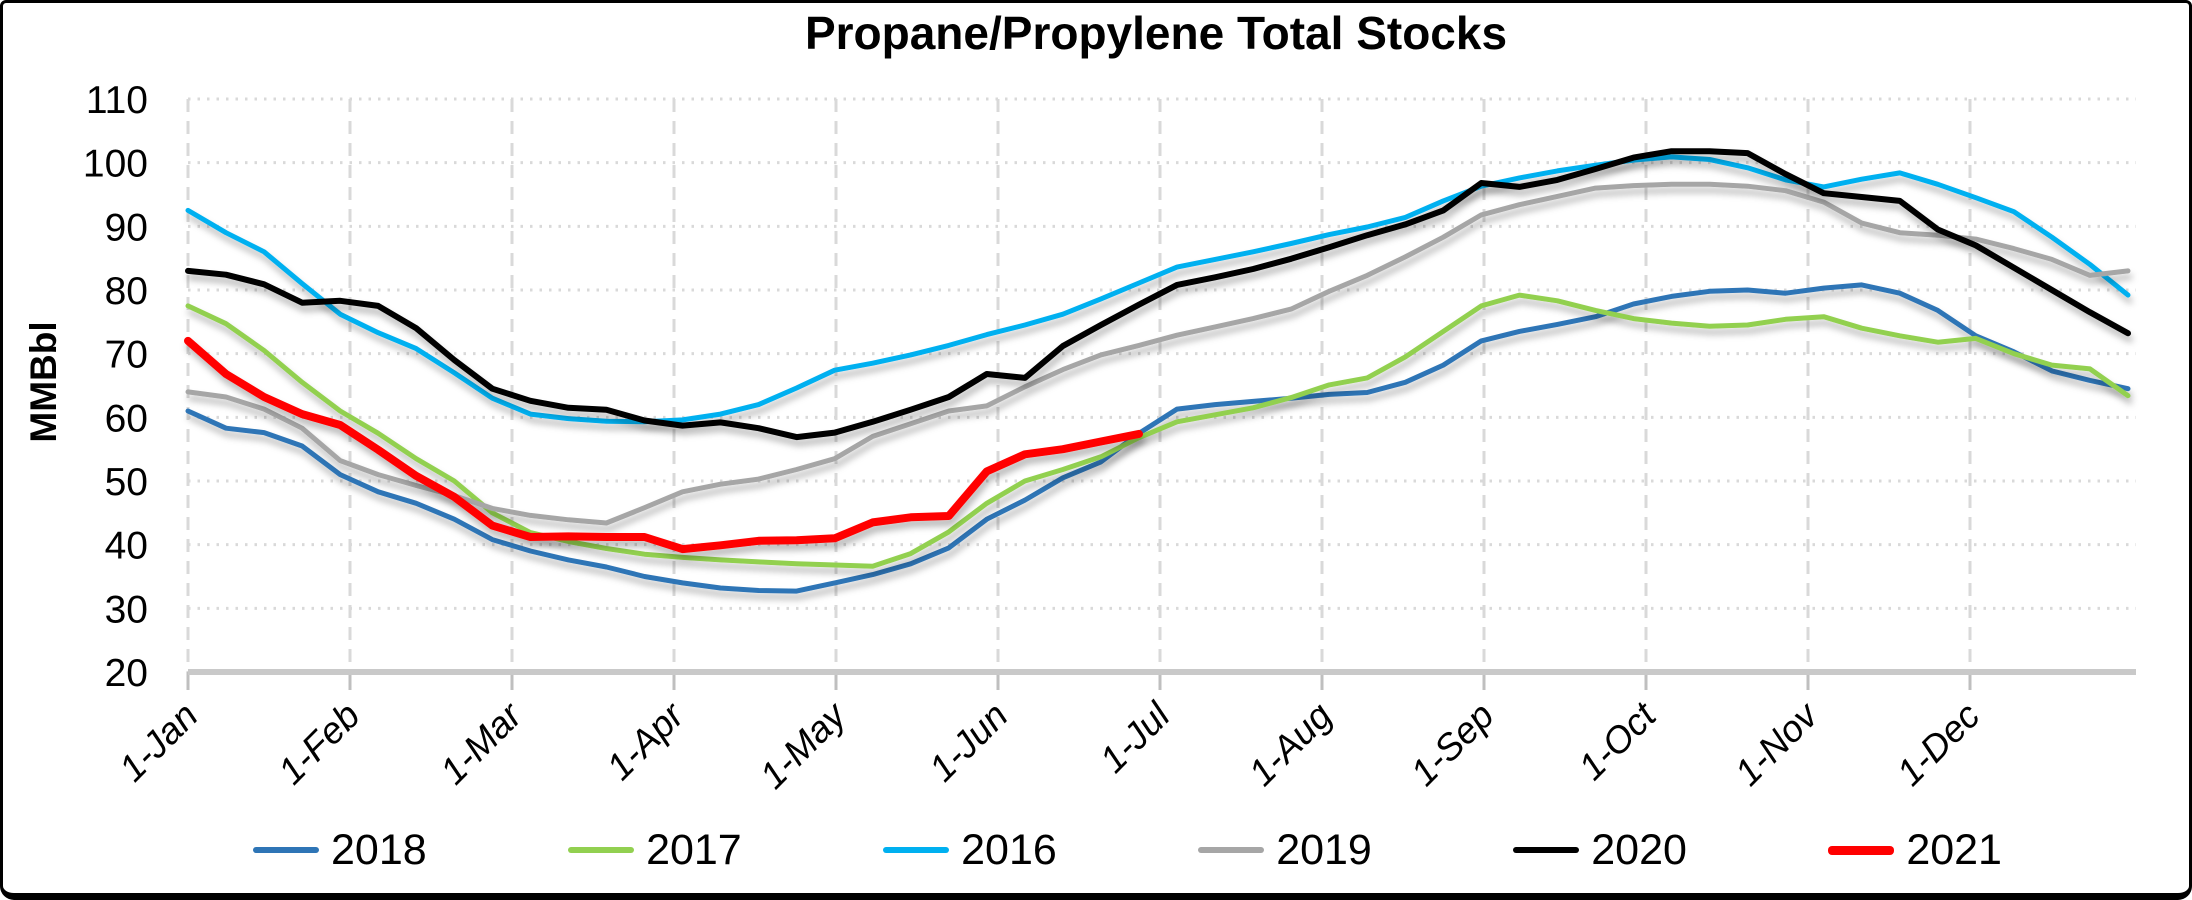 Image resolution: width=2192 pixels, height=900 pixels. I want to click on series-line-2021, so click(663, 445).